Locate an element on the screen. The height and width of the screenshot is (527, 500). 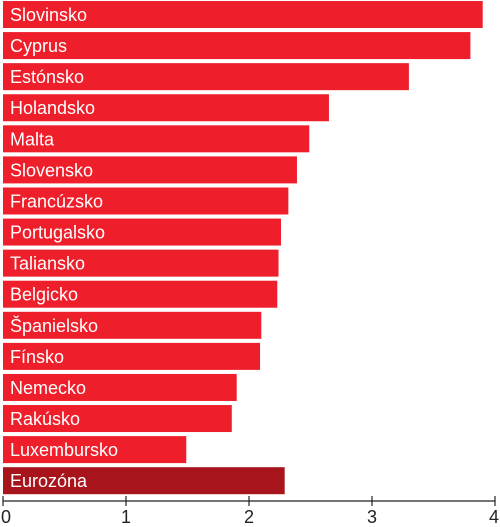
bar-label-1: Slovinsko is located at coordinates (48, 15).